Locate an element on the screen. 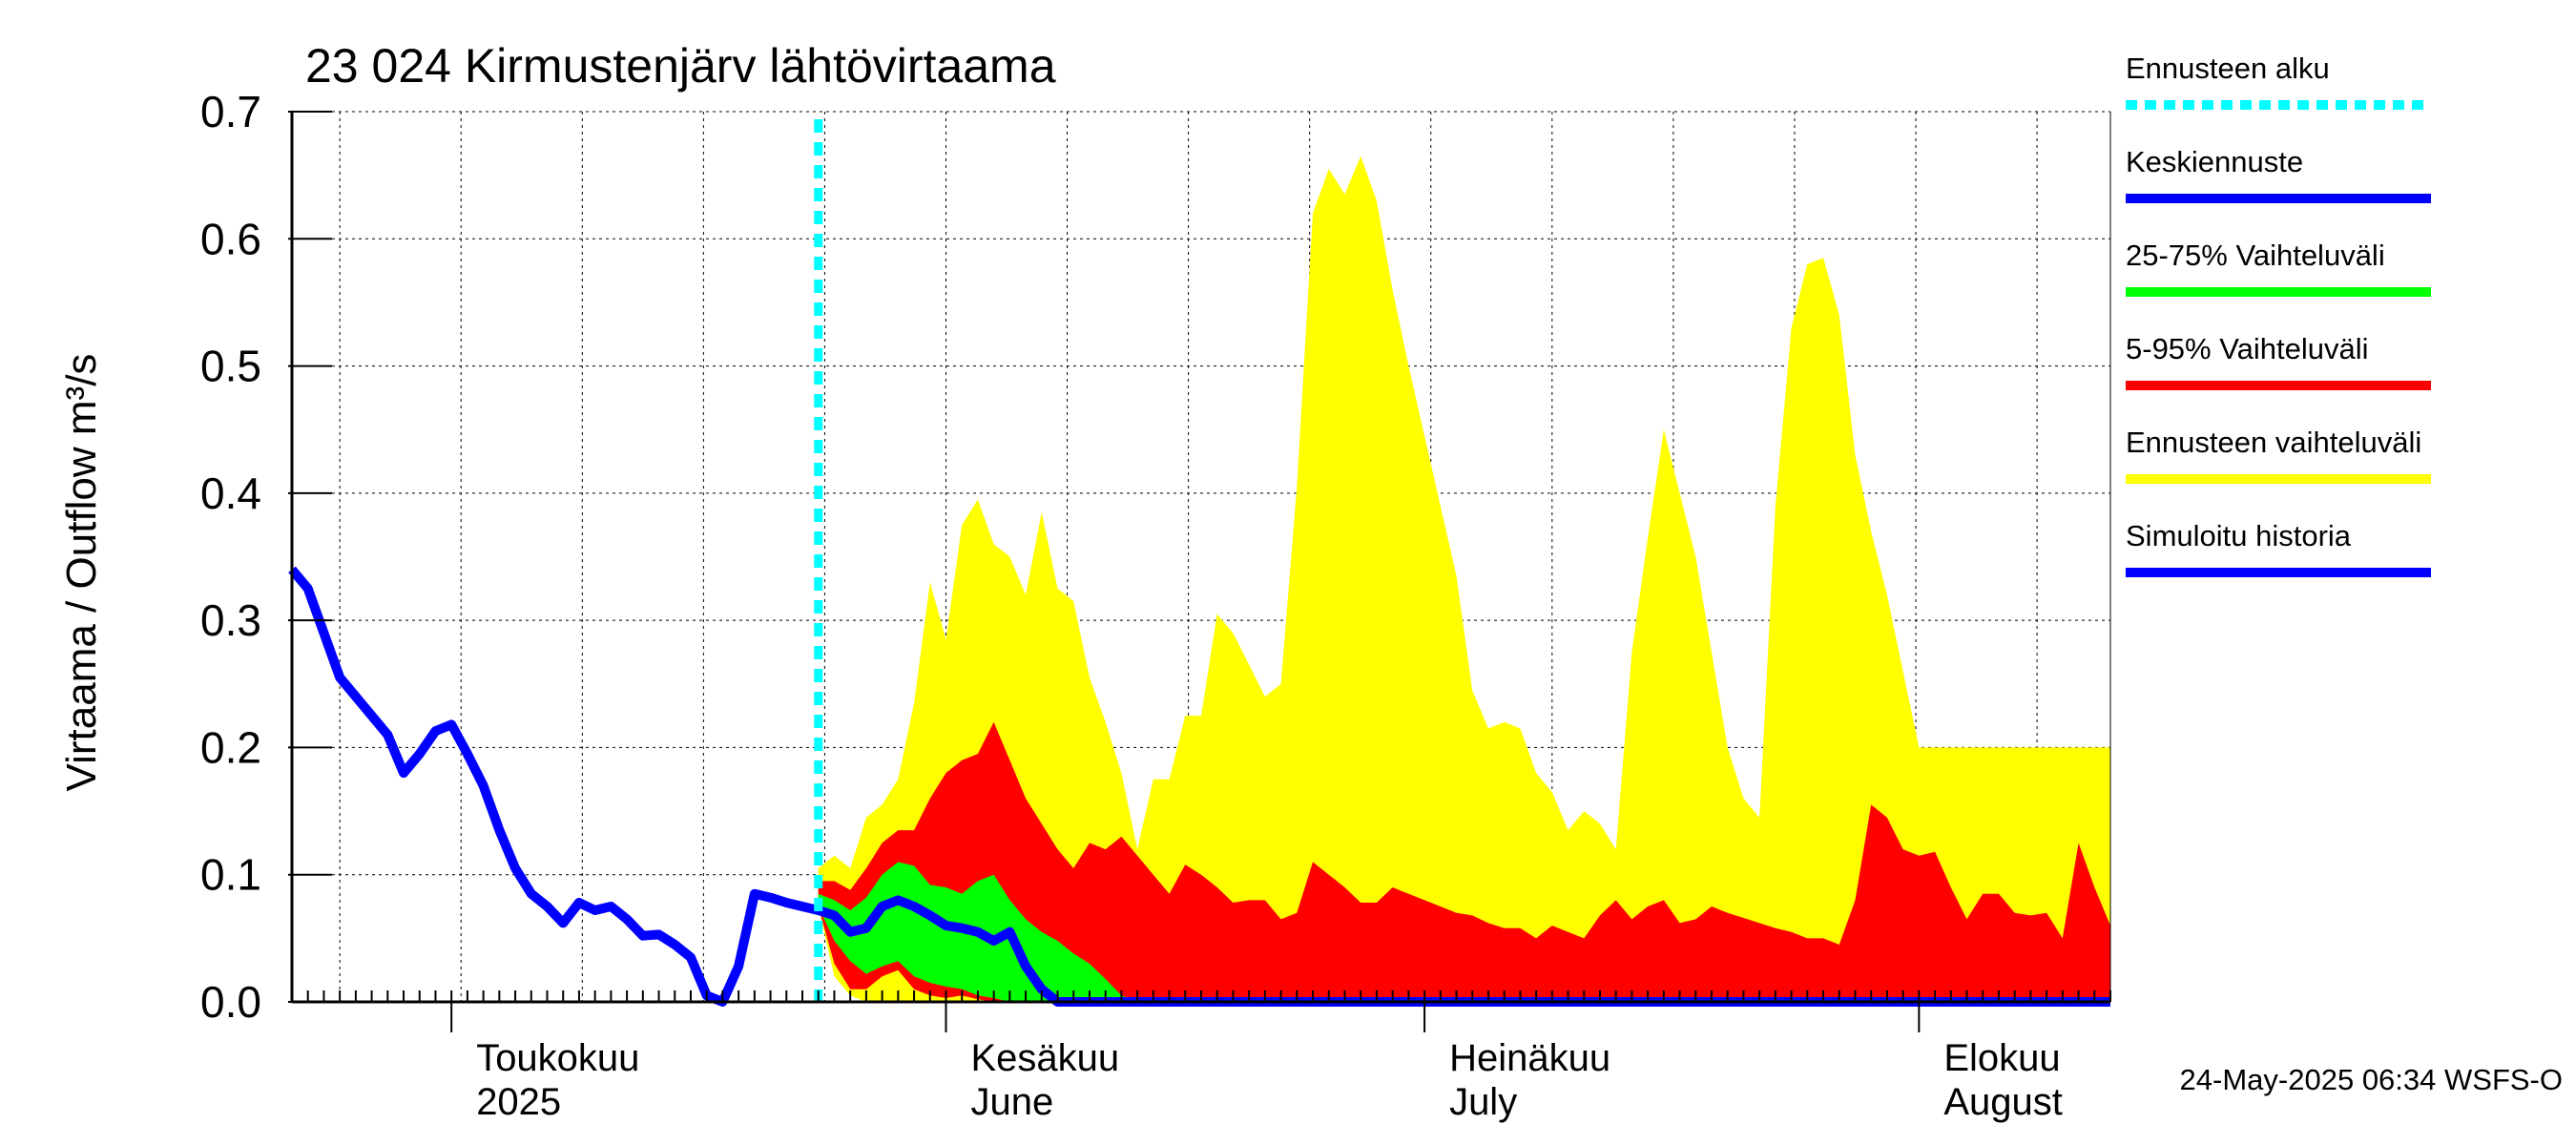 This screenshot has width=2576, height=1145. month-sublabel: July is located at coordinates (1483, 1102).